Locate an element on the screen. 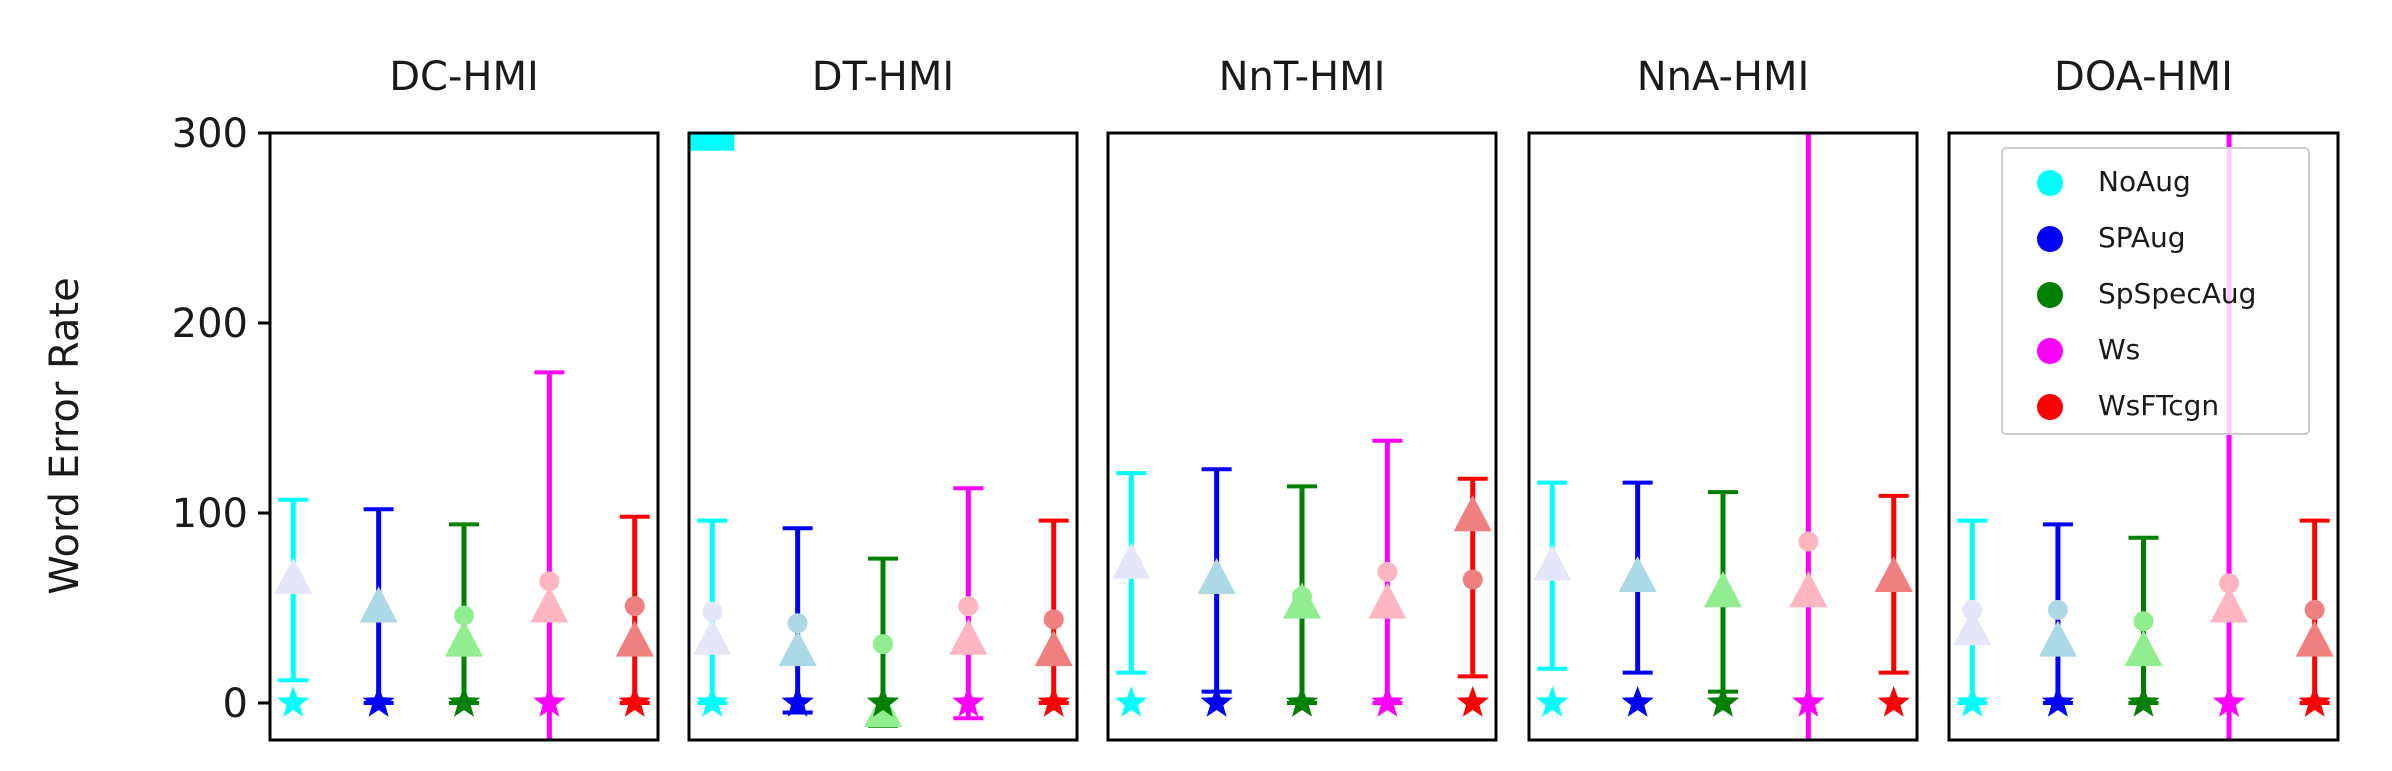 The image size is (2392, 771). y-tick-label: 100 is located at coordinates (210, 514).